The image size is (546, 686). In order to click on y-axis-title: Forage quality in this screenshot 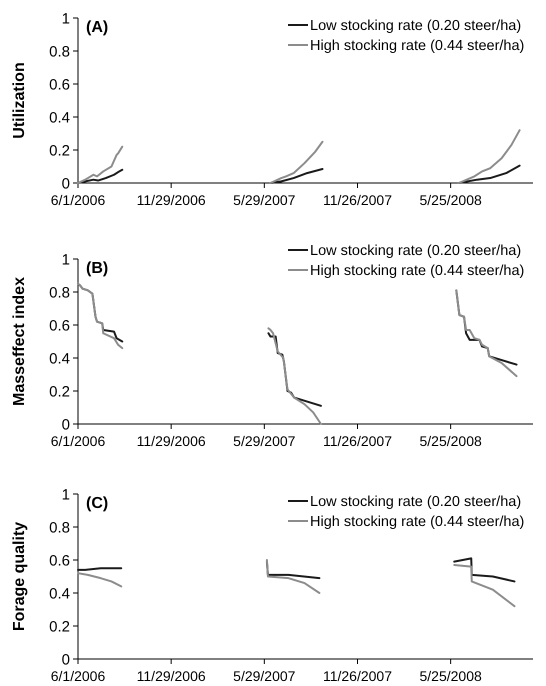, I will do `click(19, 577)`.